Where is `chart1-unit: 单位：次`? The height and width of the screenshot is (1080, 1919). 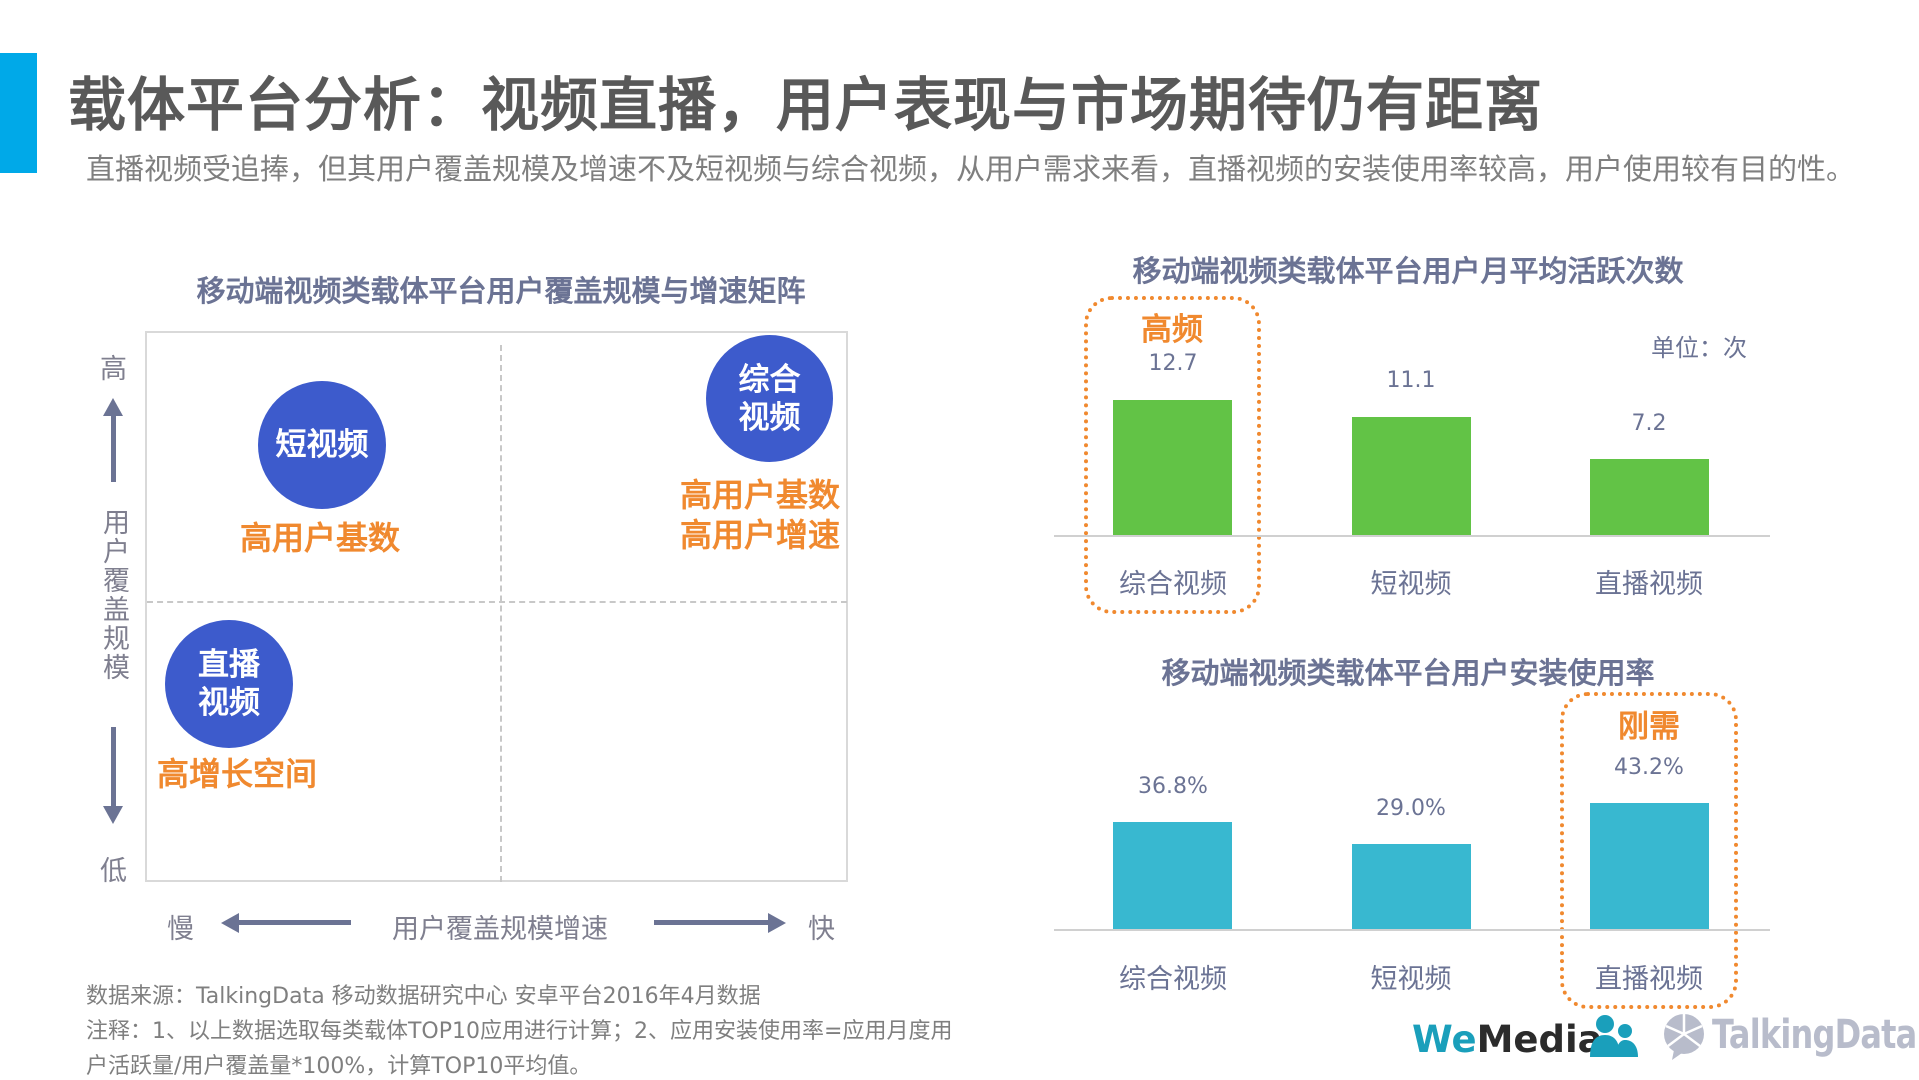
chart1-unit: 单位：次 is located at coordinates (1699, 348).